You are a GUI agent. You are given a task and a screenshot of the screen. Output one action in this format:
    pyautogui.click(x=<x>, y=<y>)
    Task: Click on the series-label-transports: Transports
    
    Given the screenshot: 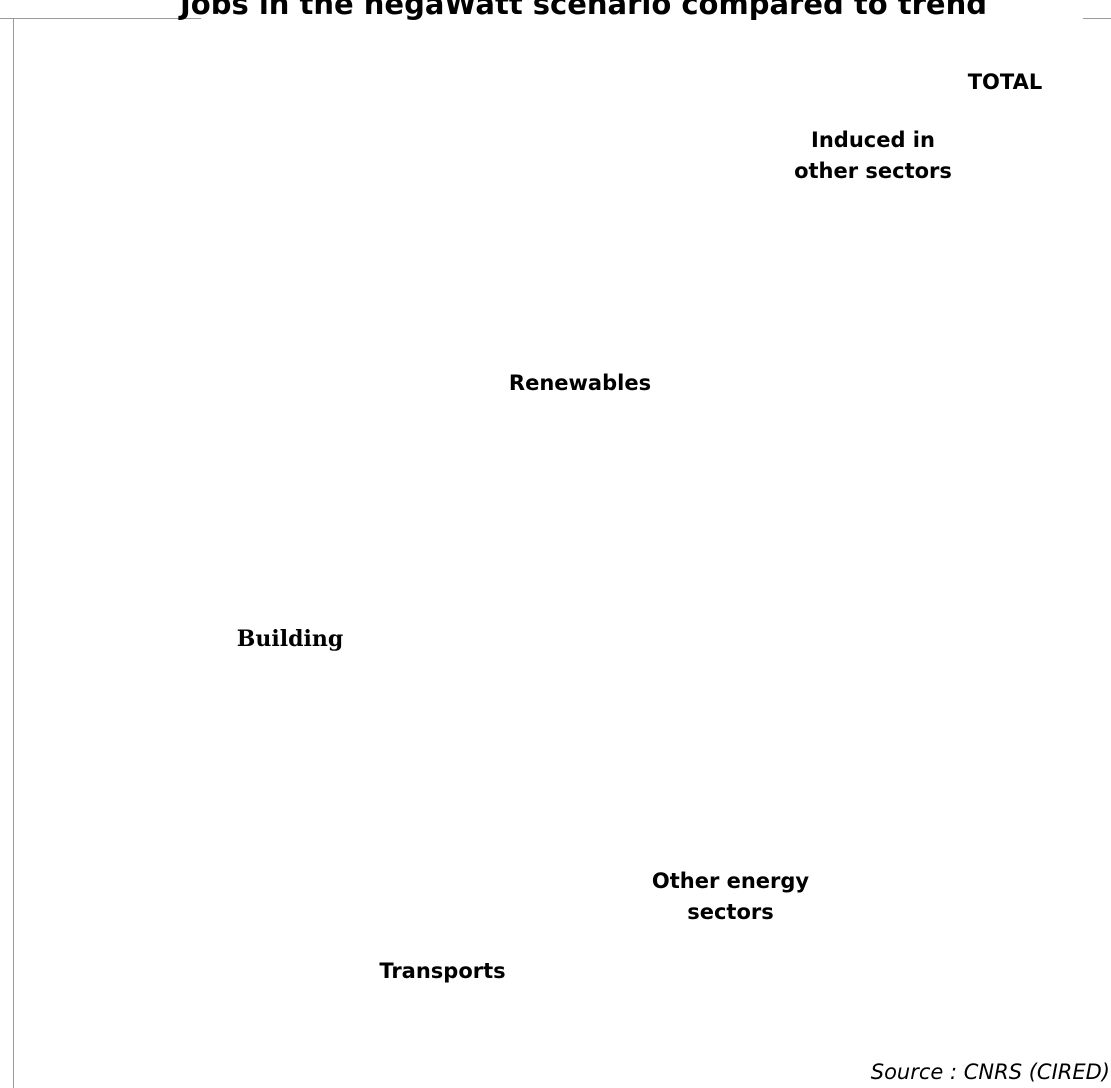 What is the action you would take?
    pyautogui.click(x=442, y=971)
    